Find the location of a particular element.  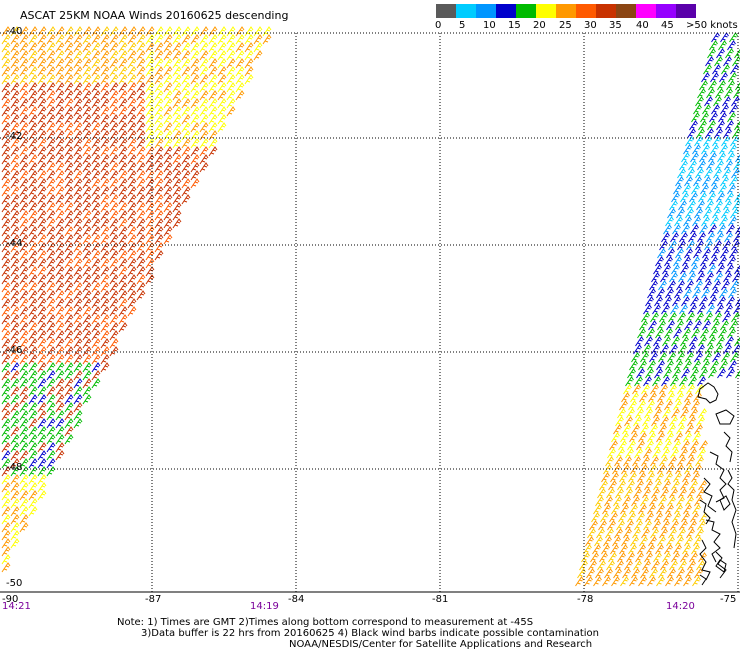

colorbar-label: 0 is located at coordinates (438, 25).